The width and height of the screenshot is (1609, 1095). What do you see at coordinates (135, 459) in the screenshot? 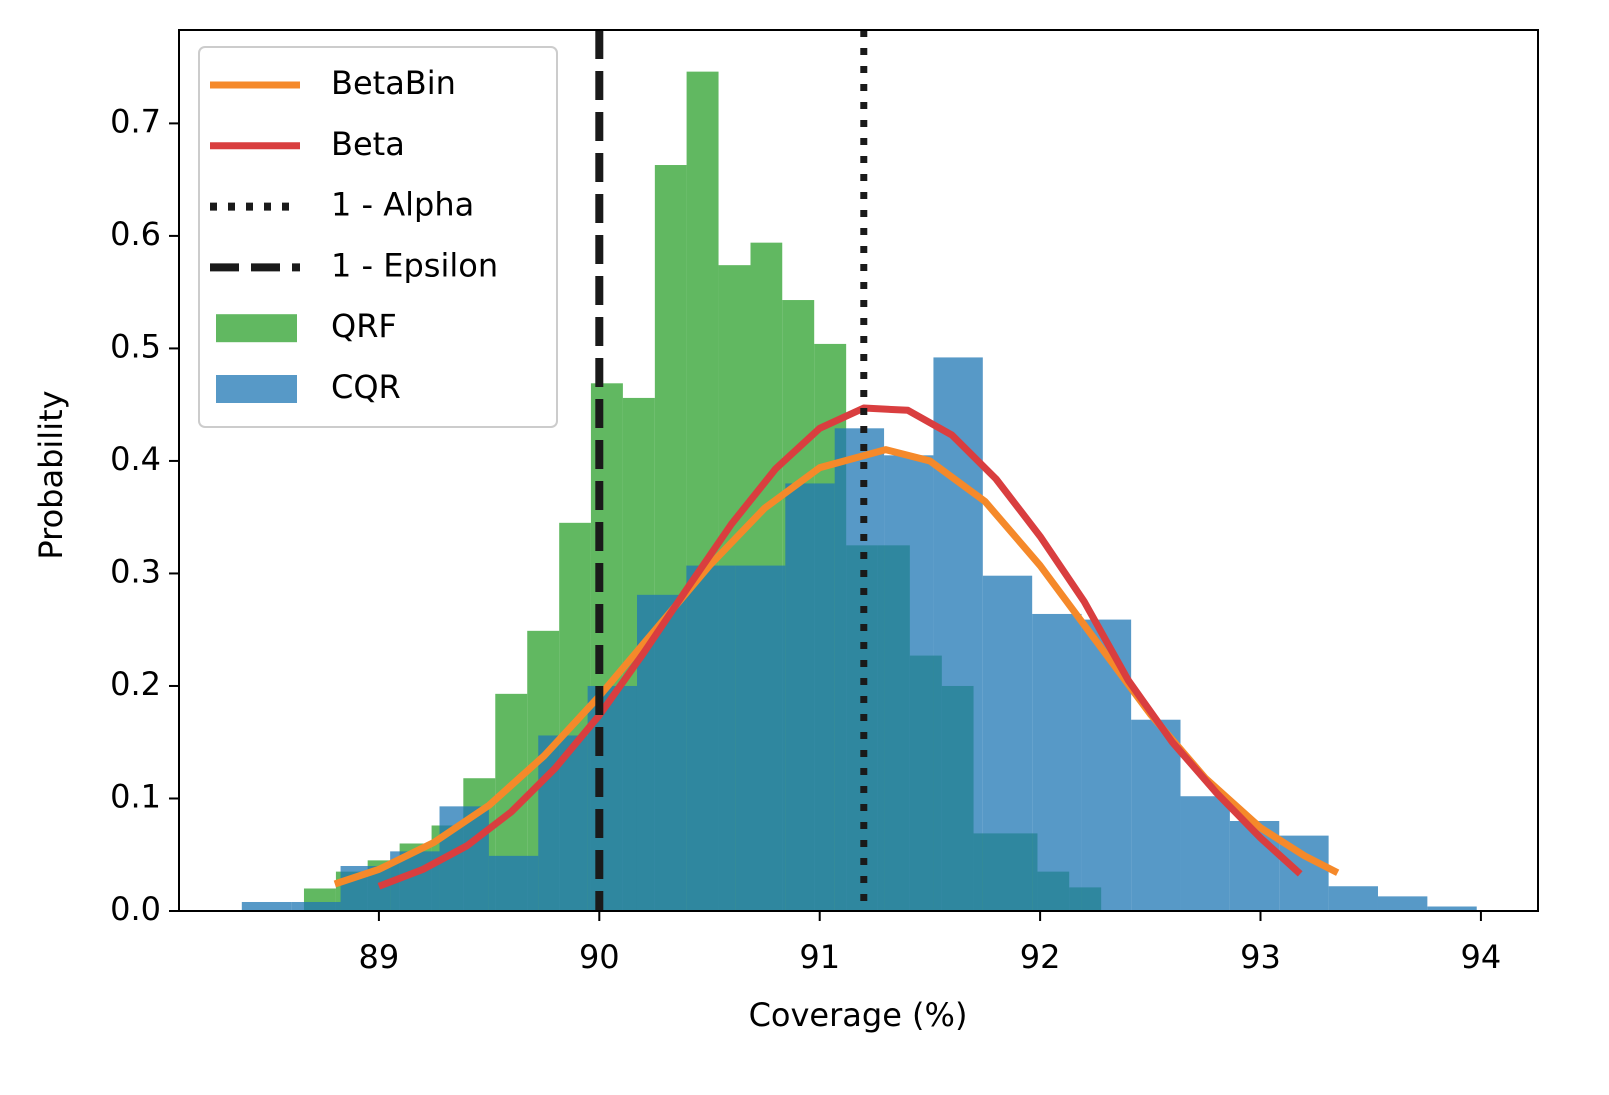
I see `y-tick-label: 0.4` at bounding box center [135, 459].